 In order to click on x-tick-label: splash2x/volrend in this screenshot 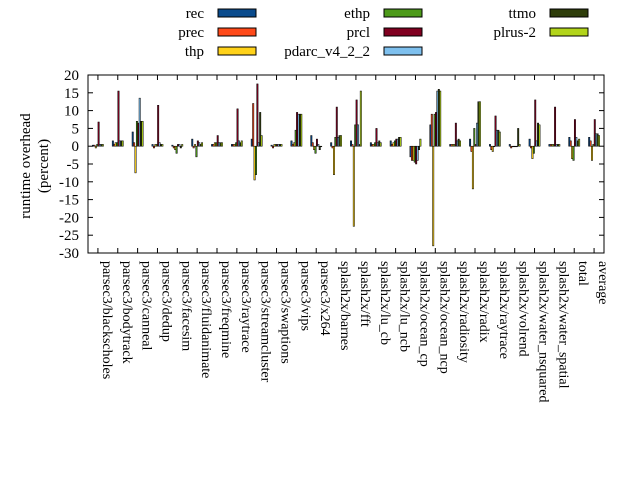, I will do `click(523, 309)`.